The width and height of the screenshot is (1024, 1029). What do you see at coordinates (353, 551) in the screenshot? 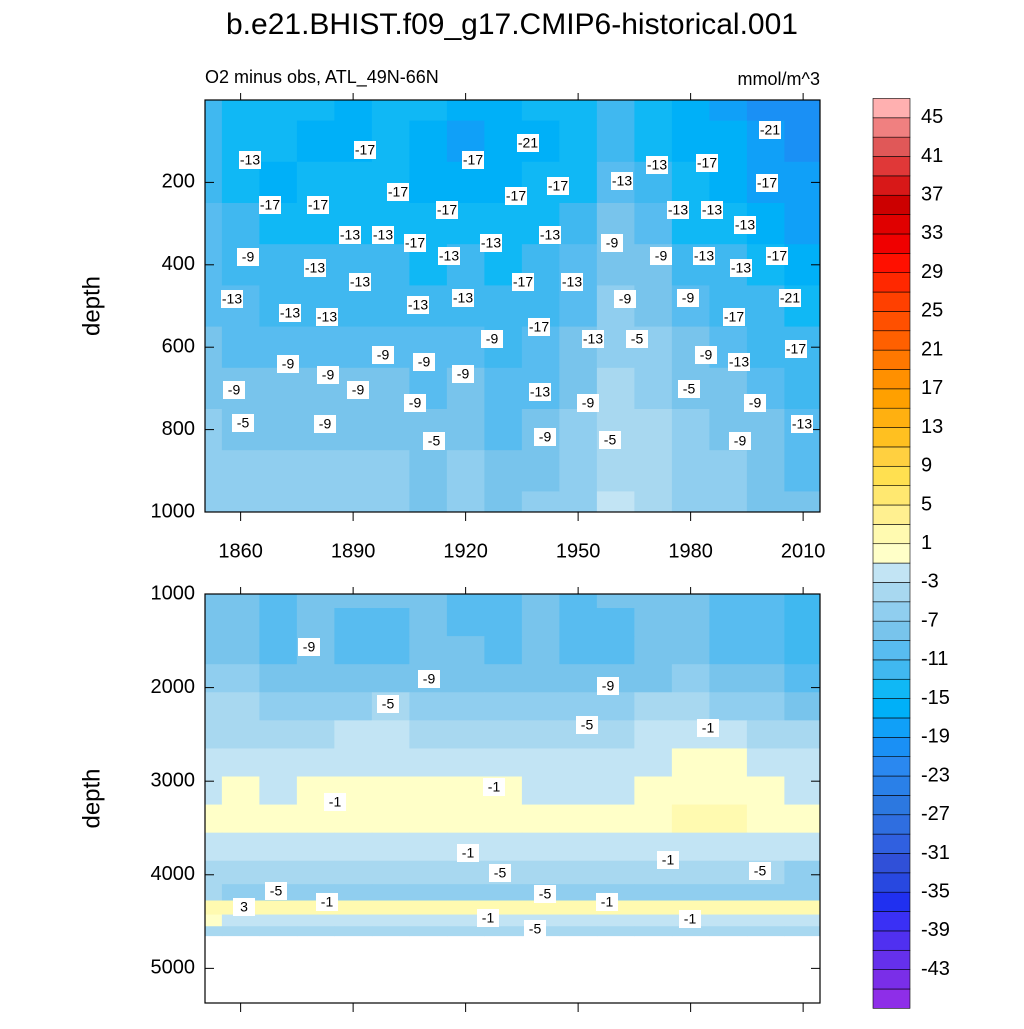
I see `x-tick-label: 1890` at bounding box center [353, 551].